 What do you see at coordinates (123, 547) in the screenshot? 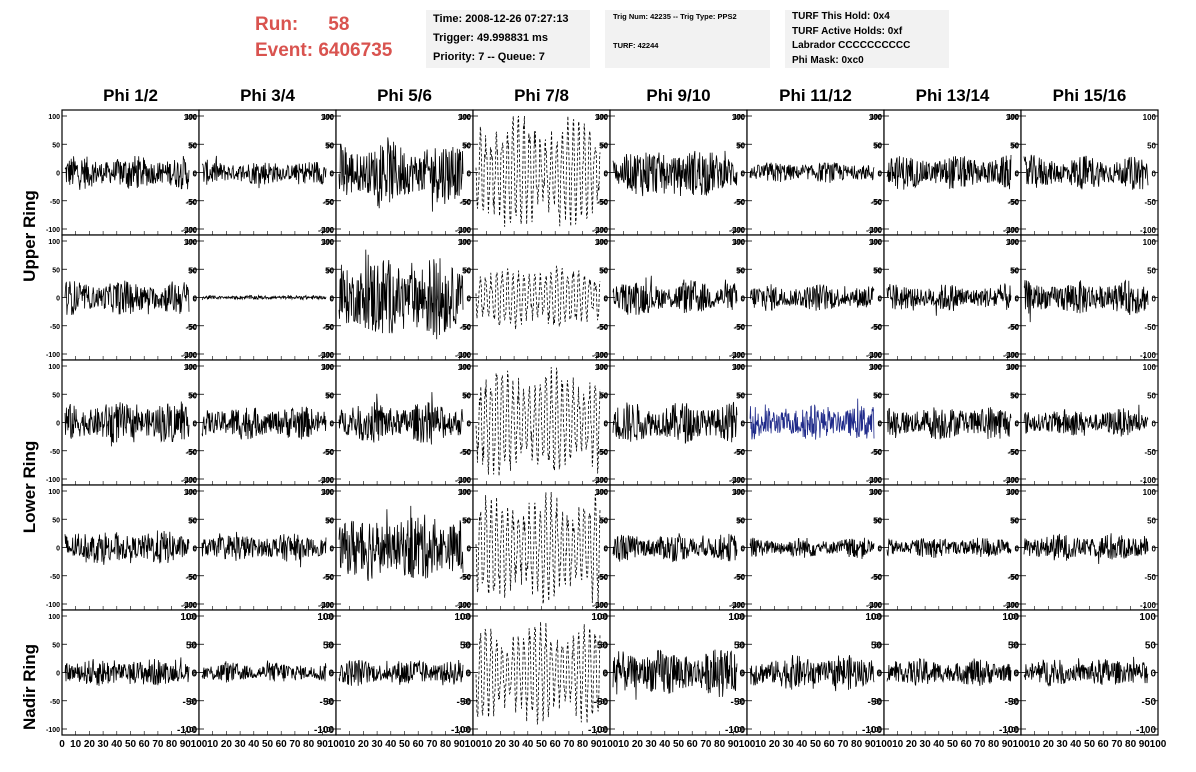
I see `waveform-panel-r3-c0: 100 100 50 50 0 0 -50 -50 -100 -100` at bounding box center [123, 547].